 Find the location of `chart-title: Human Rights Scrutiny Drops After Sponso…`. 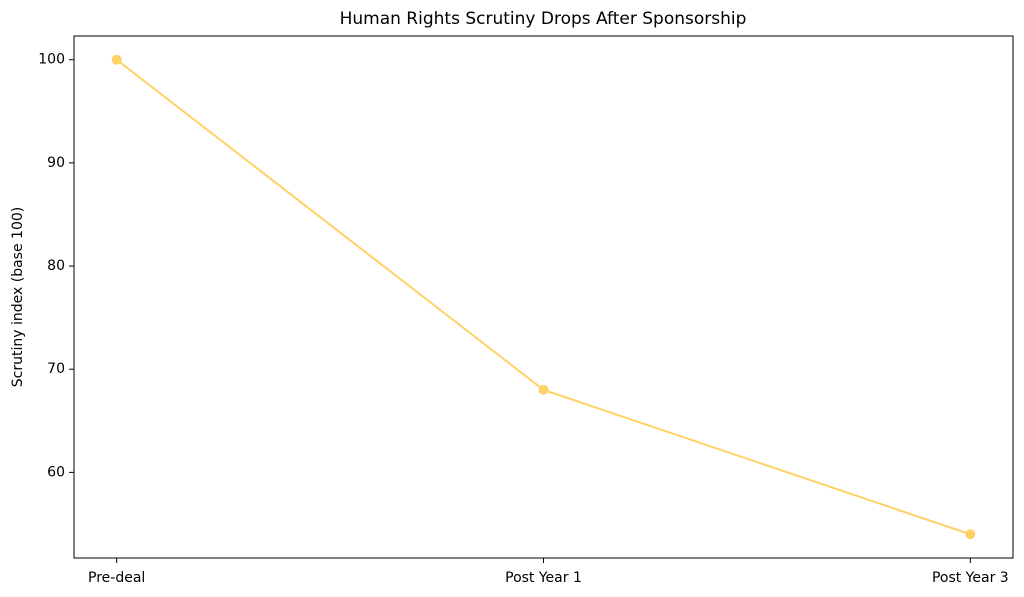

chart-title: Human Rights Scrutiny Drops After Sponso… is located at coordinates (543, 19).